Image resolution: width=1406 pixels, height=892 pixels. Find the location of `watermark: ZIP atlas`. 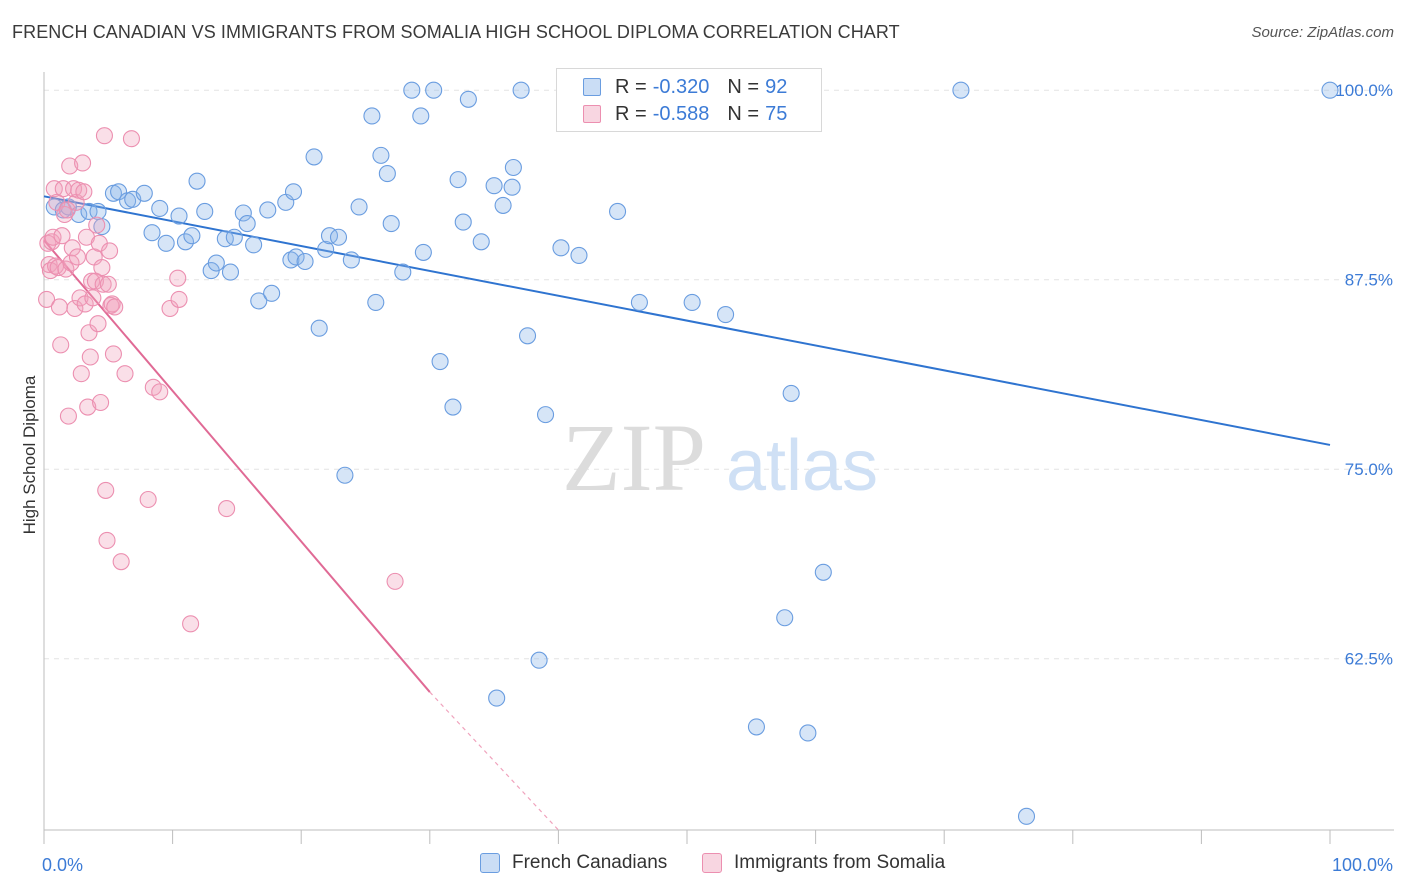

watermark: ZIP atlas is located at coordinates (720, 457).